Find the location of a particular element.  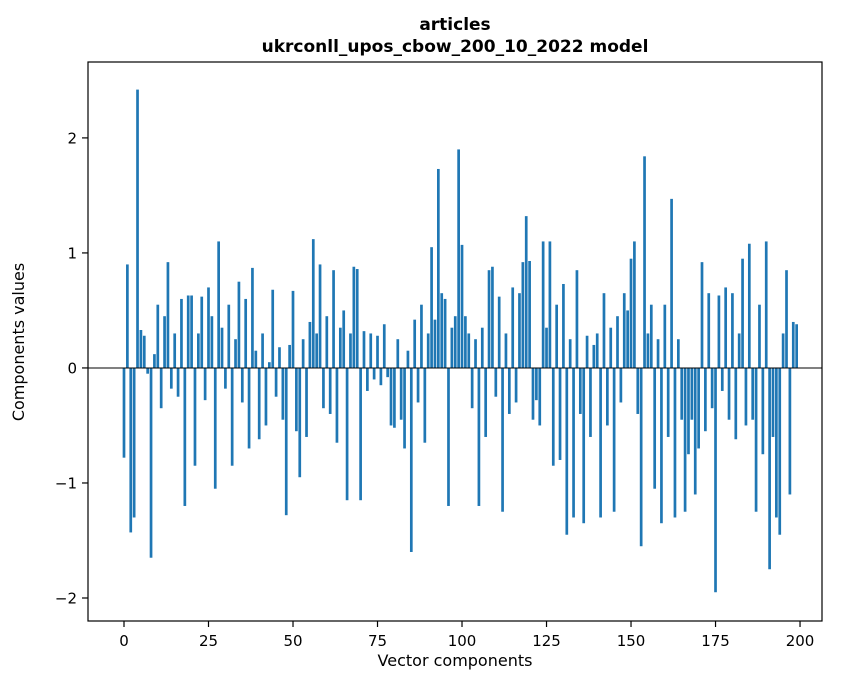

x-tick-label: 125 is located at coordinates (546, 641).